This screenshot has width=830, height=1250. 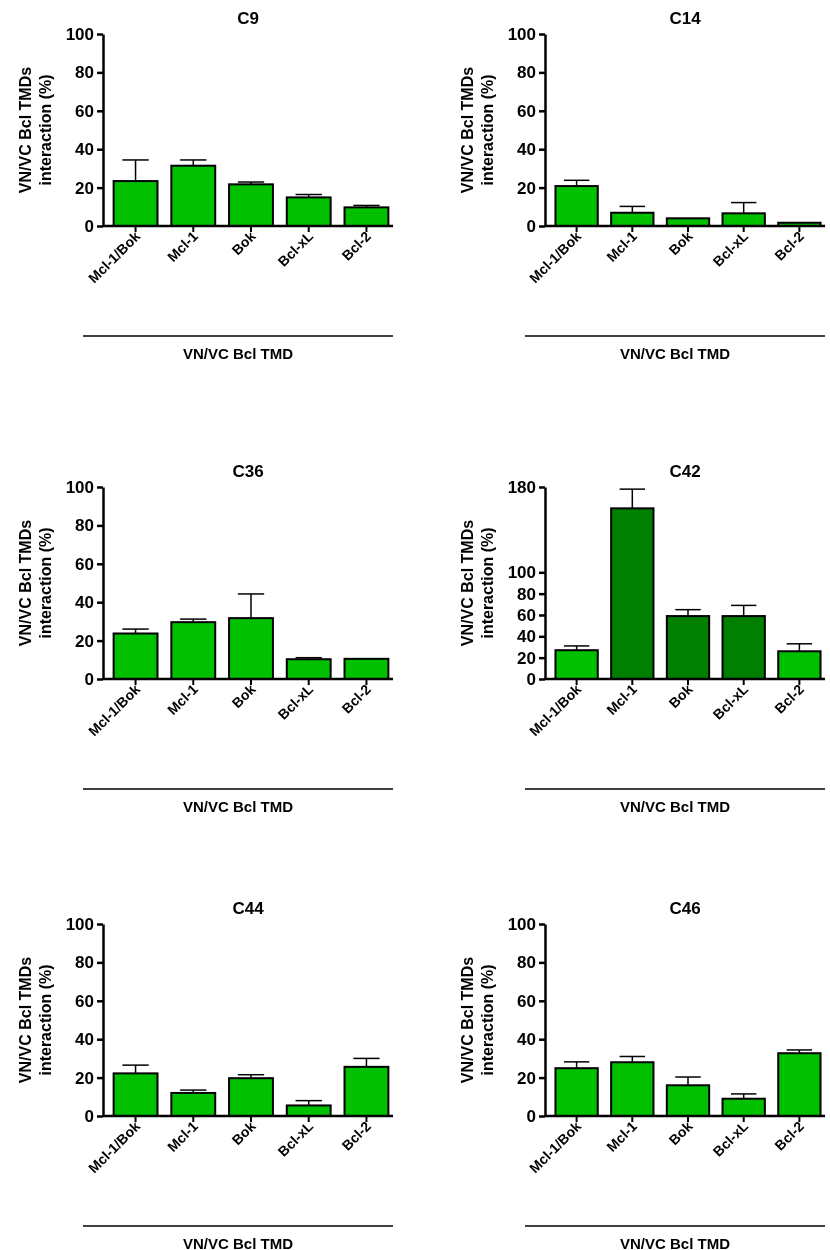 I want to click on y-tick-label: 180, so click(x=521, y=487).